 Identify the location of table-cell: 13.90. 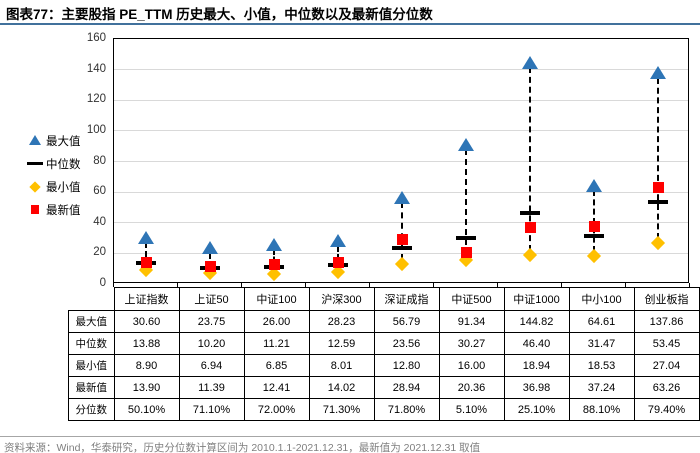
(146, 387).